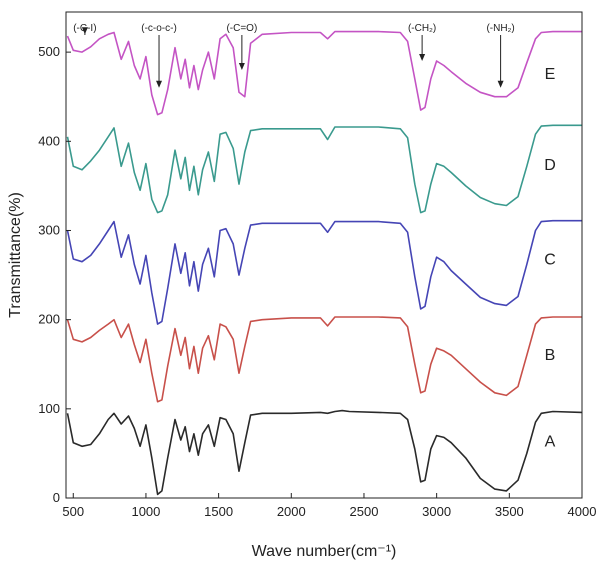  Describe the element at coordinates (500, 28) in the screenshot. I see `annotation-label: (-NH₂)` at that location.